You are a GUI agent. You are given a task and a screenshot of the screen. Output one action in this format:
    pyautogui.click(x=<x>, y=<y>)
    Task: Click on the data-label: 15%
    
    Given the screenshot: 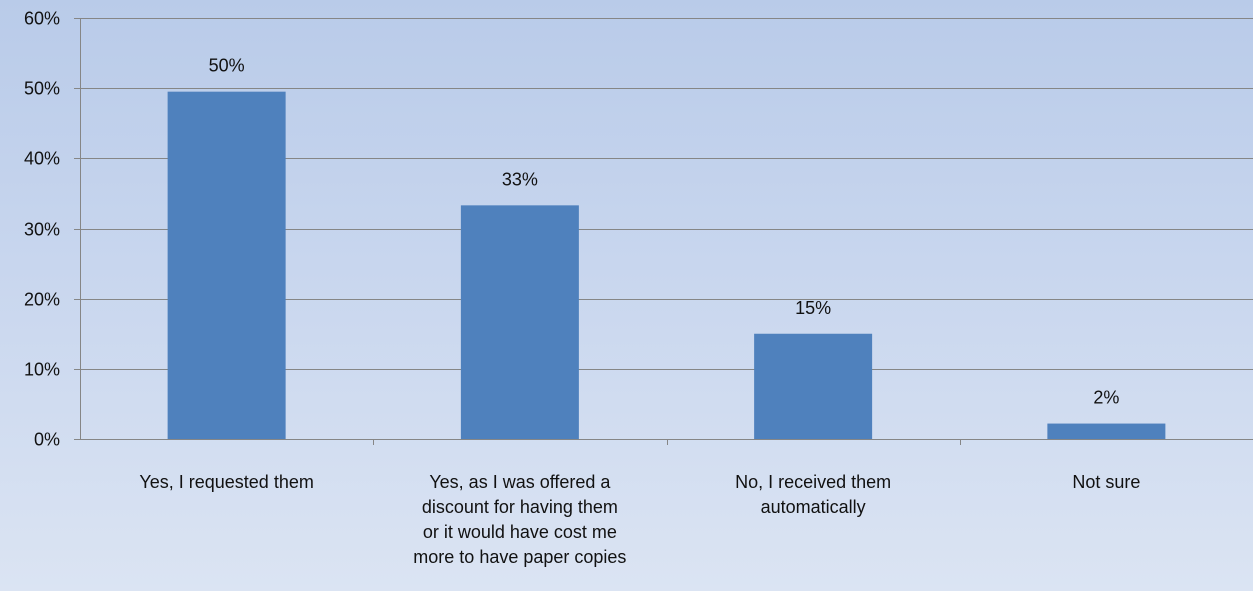 What is the action you would take?
    pyautogui.click(x=813, y=308)
    